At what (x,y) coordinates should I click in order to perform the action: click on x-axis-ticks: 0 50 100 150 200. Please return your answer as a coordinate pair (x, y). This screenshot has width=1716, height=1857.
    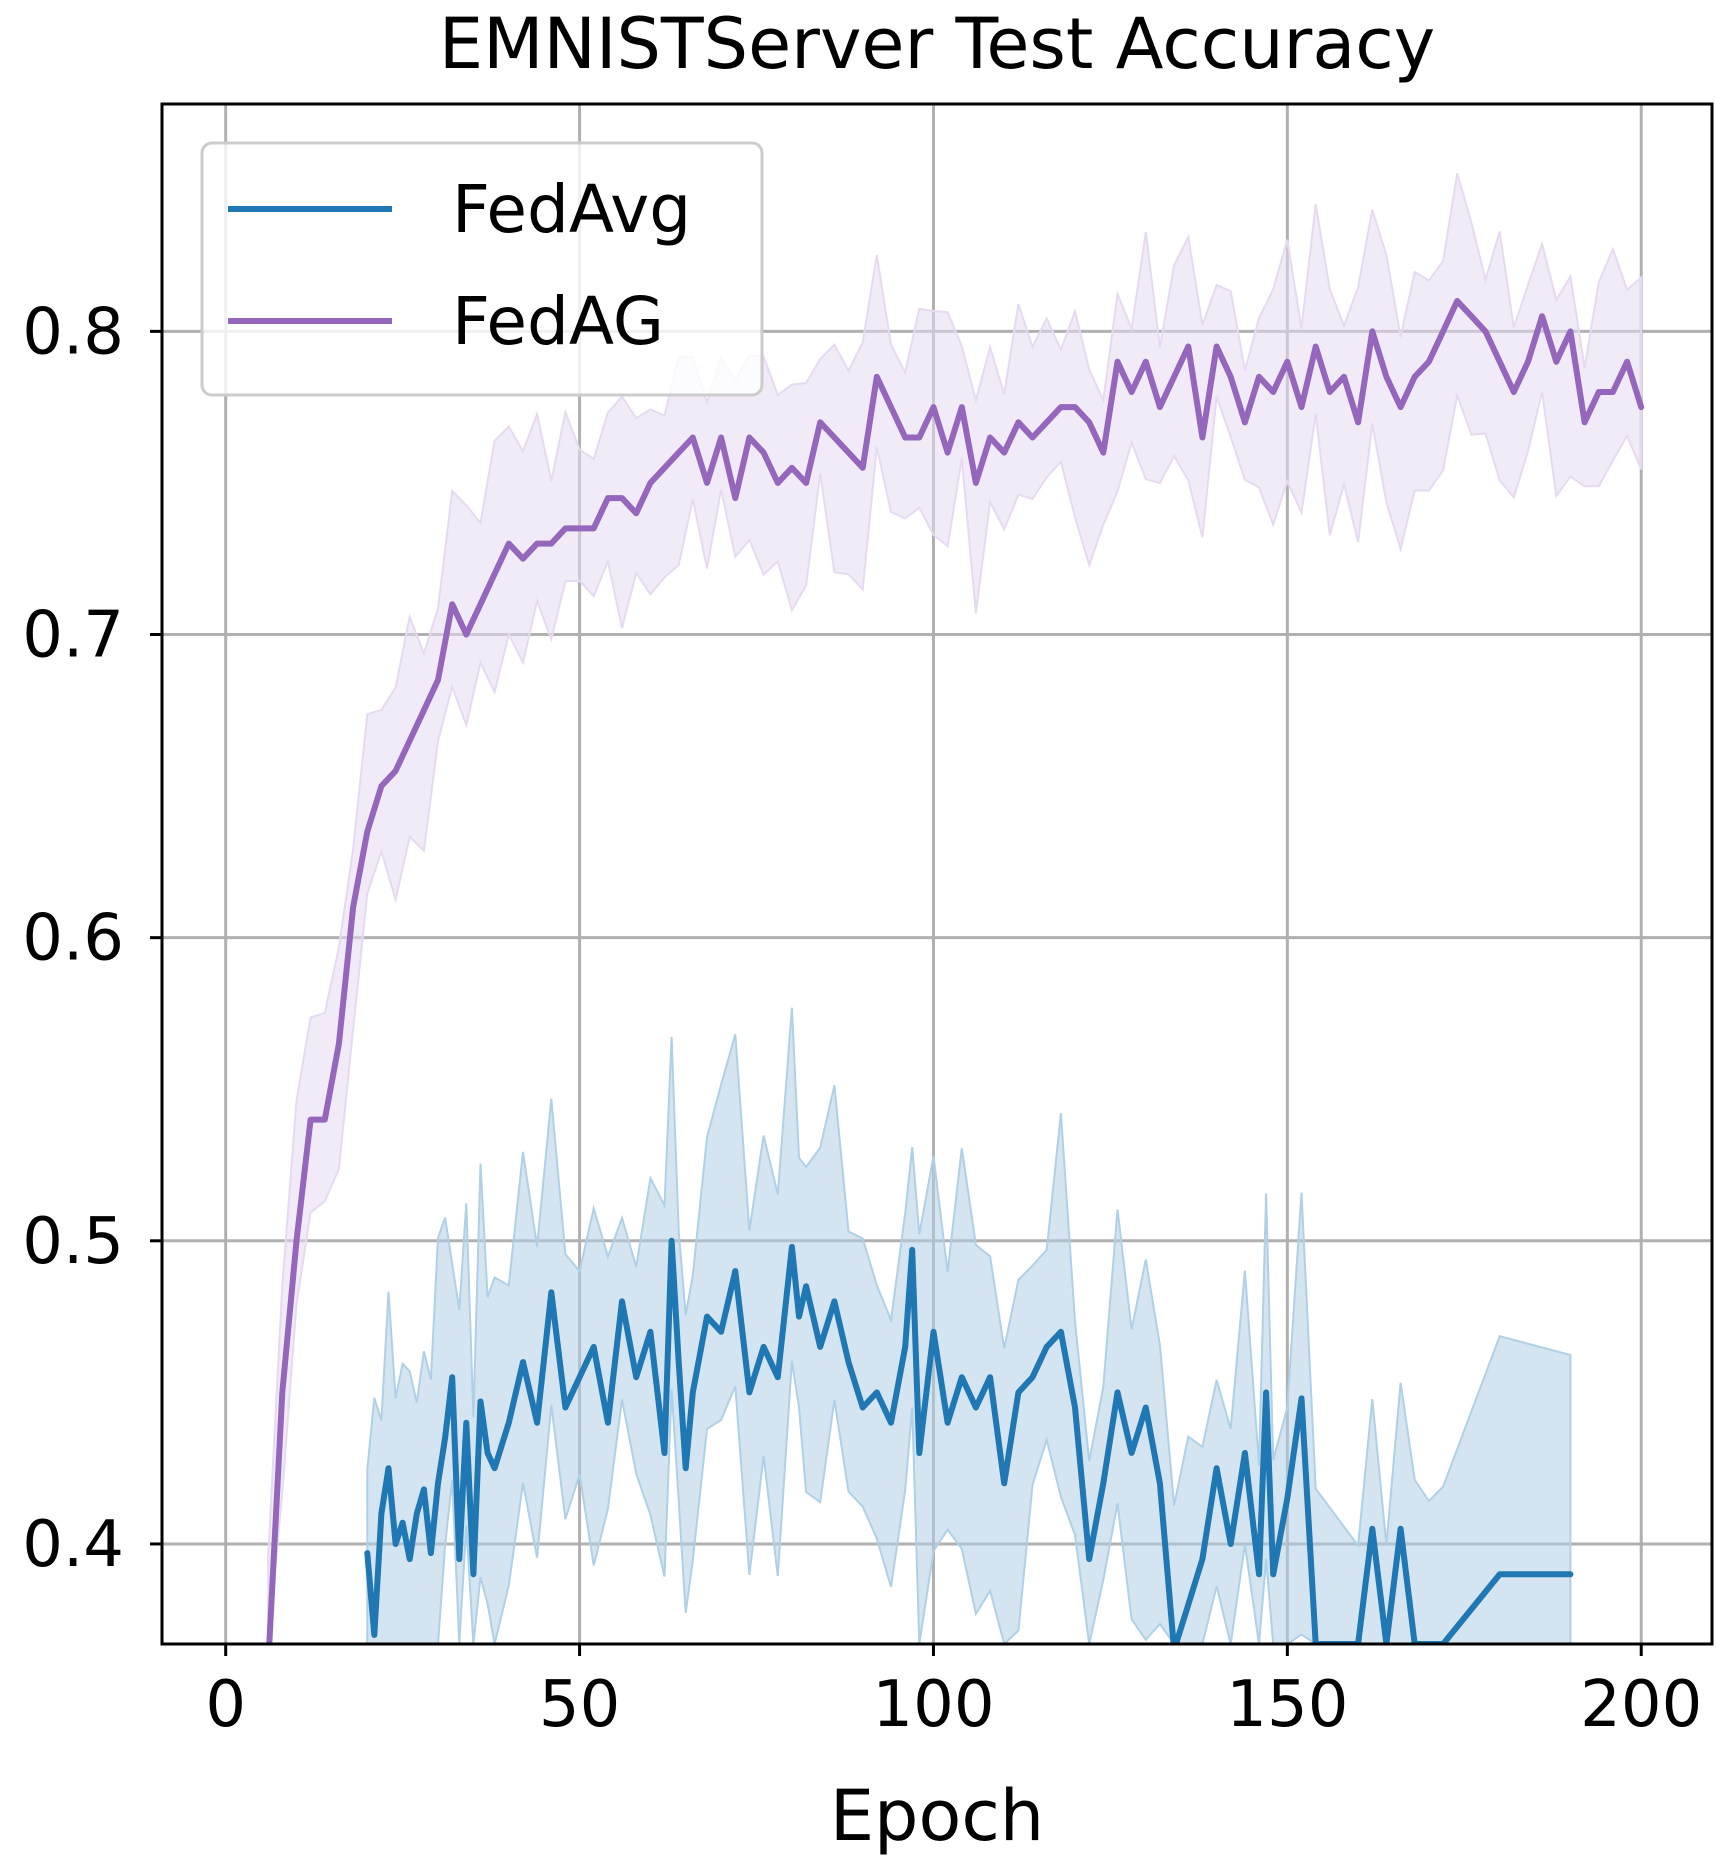
    Looking at the image, I should click on (953, 1693).